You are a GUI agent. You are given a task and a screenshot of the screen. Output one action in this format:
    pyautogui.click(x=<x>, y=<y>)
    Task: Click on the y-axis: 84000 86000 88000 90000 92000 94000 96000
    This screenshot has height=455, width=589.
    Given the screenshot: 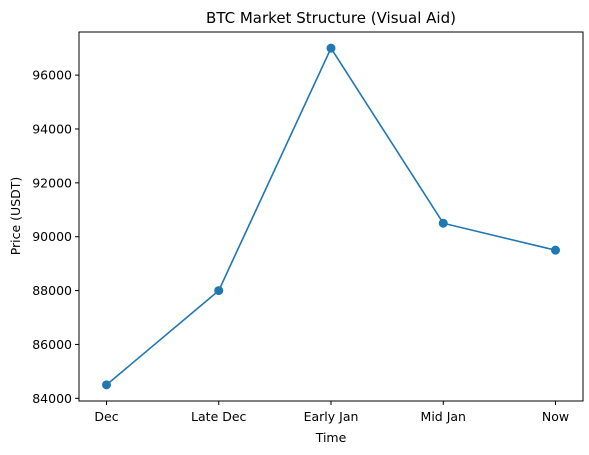 What is the action you would take?
    pyautogui.click(x=55, y=237)
    